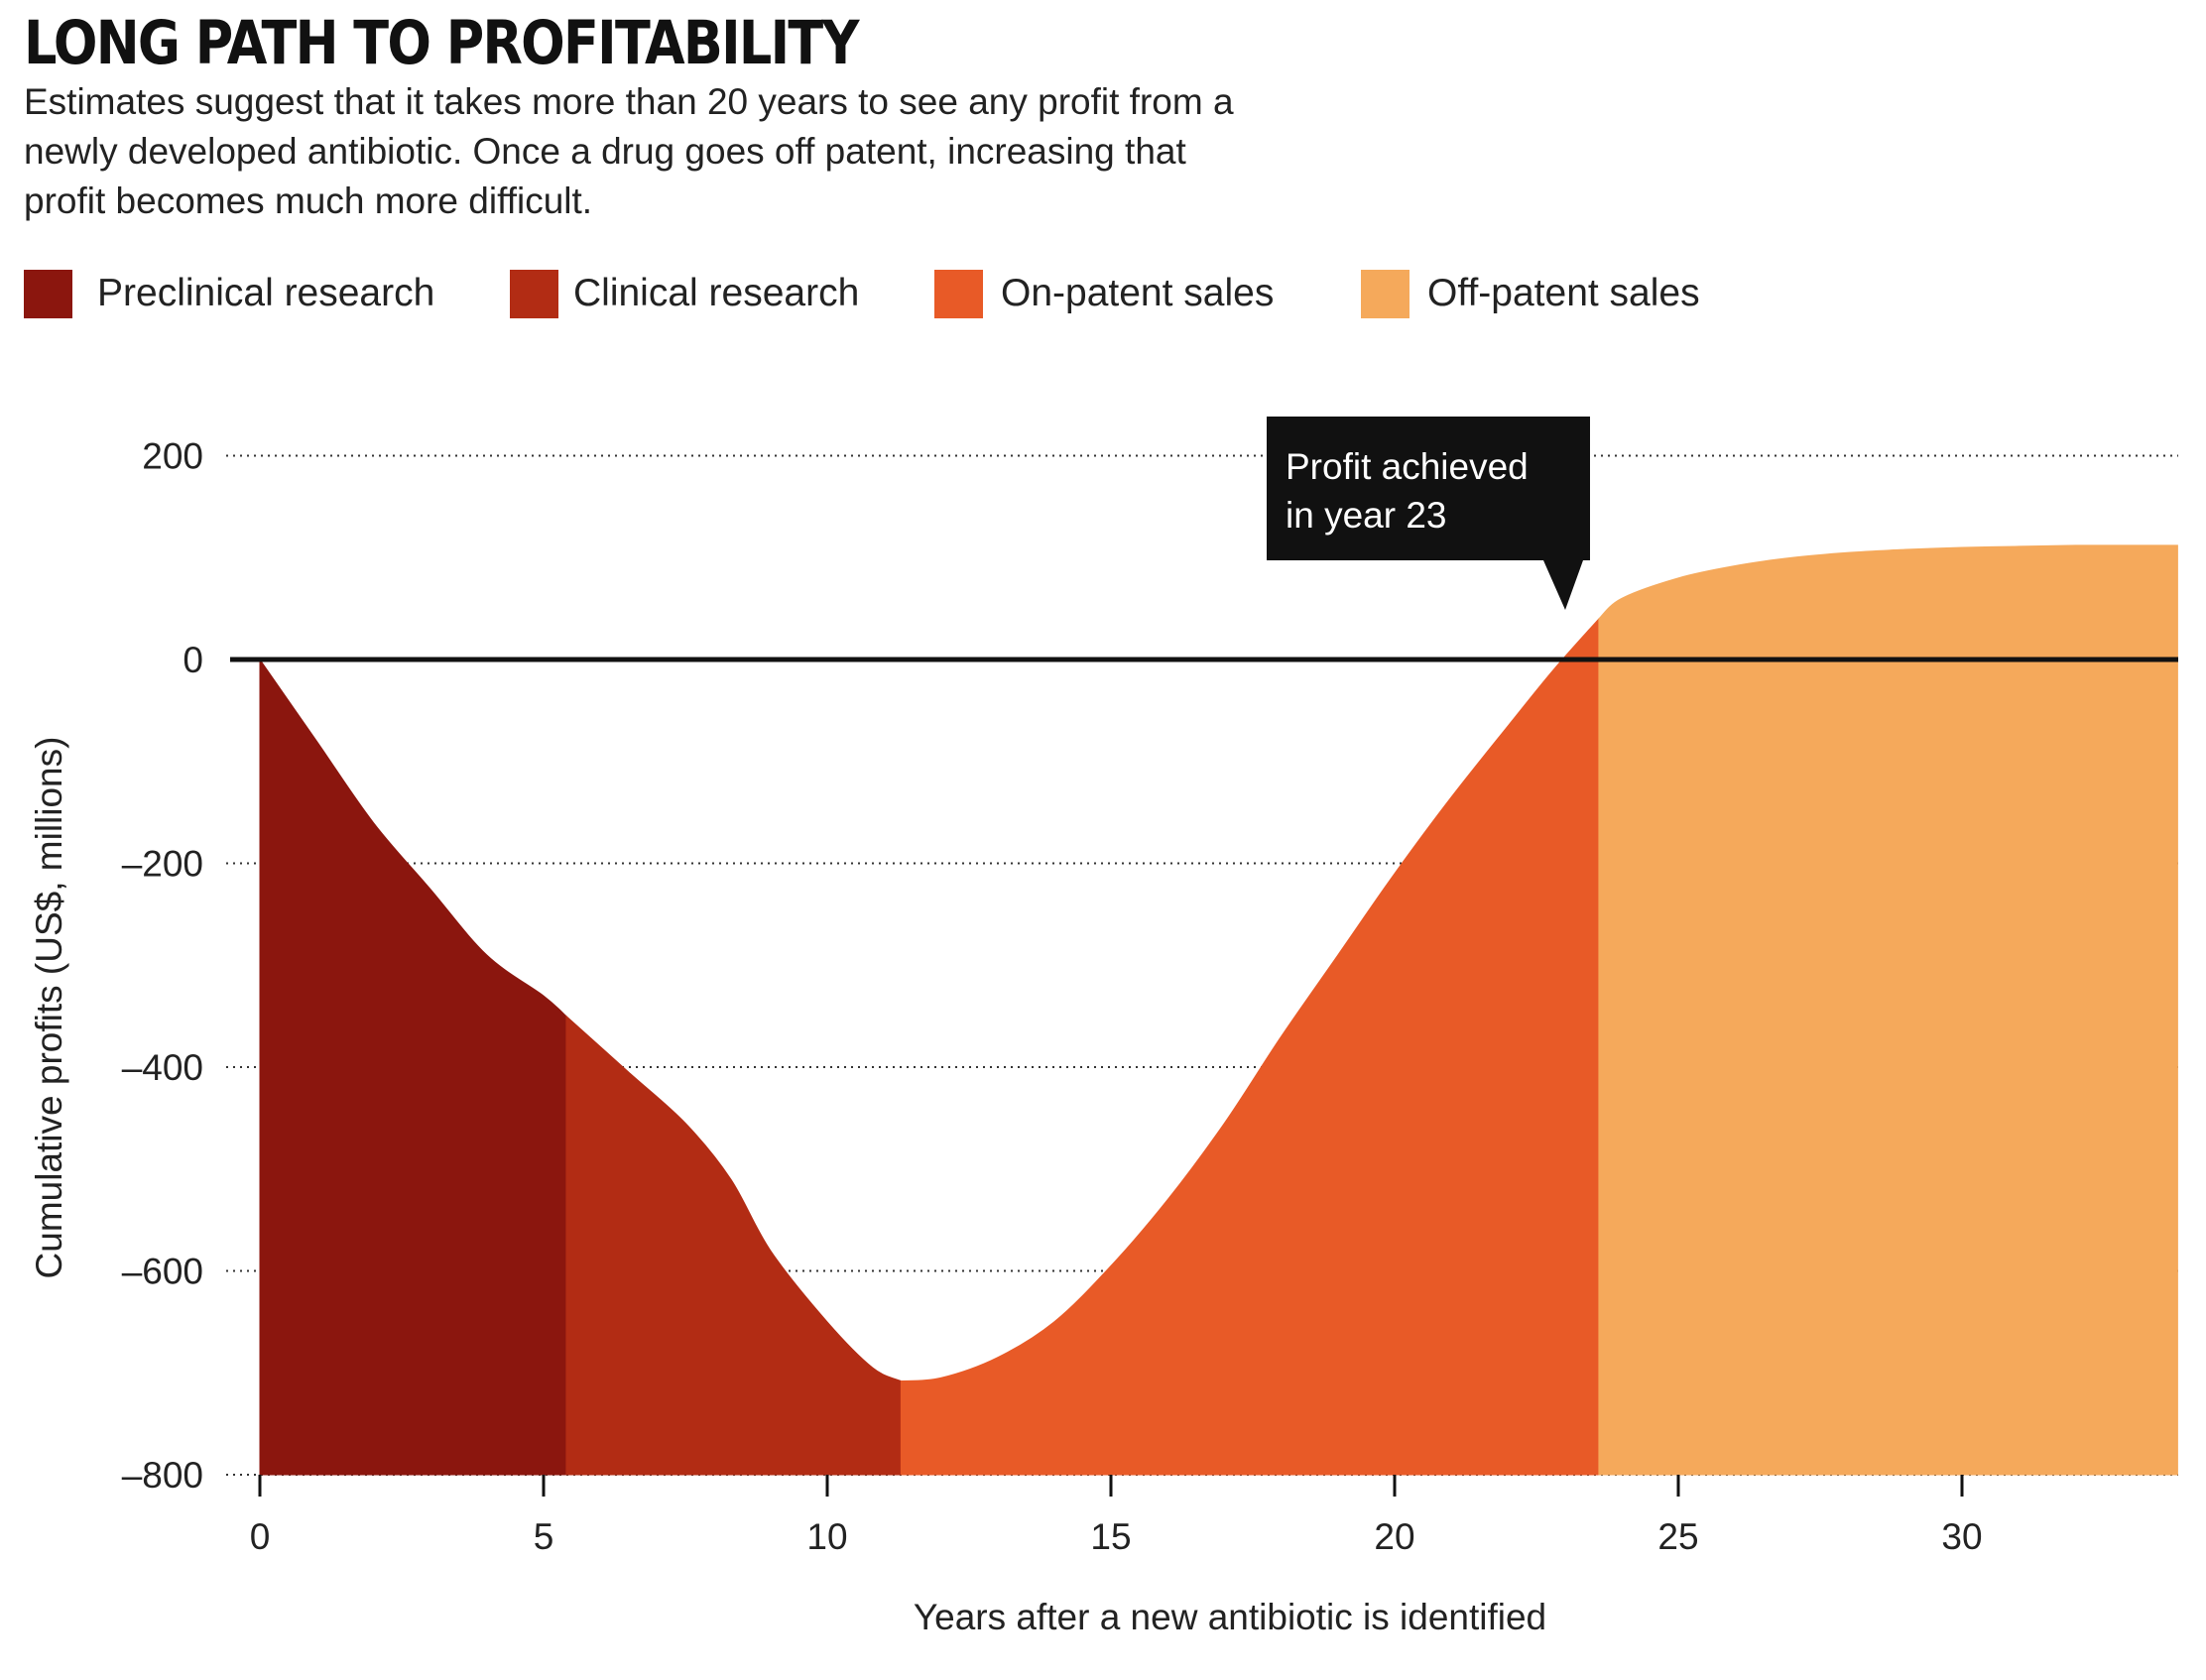 The height and width of the screenshot is (1680, 2206). What do you see at coordinates (733, 1245) in the screenshot?
I see `area-clinical-research` at bounding box center [733, 1245].